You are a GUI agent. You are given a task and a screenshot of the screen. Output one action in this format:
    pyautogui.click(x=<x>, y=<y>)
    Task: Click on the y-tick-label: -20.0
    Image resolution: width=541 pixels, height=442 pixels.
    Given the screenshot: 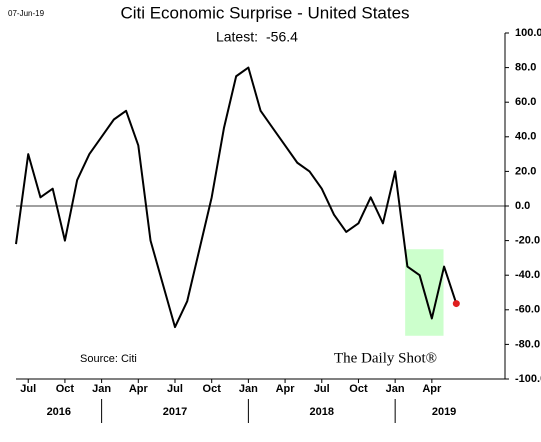 What is the action you would take?
    pyautogui.click(x=527, y=241)
    